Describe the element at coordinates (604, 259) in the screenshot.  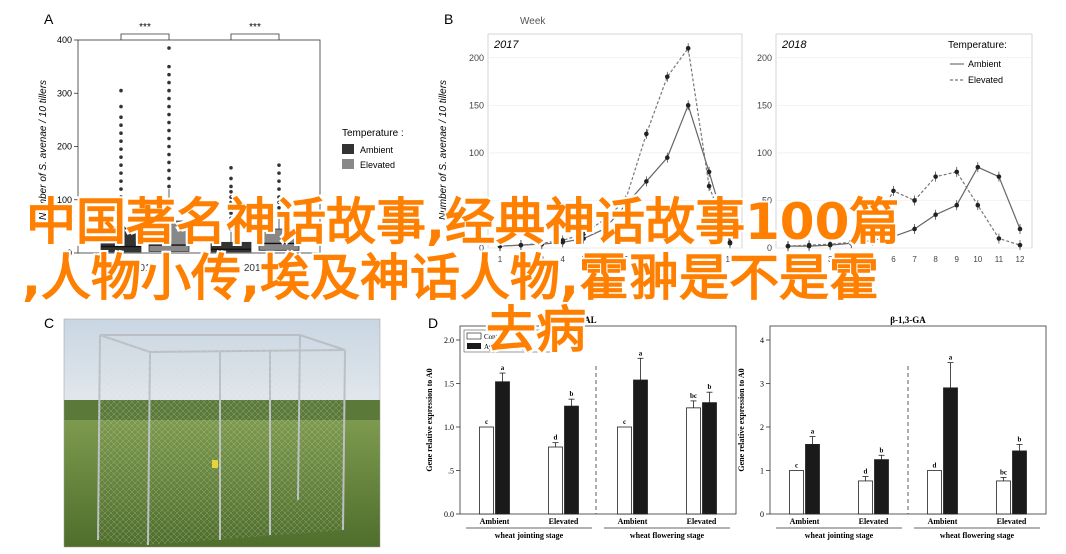
I see `b-xtick-label: 6` at that location.